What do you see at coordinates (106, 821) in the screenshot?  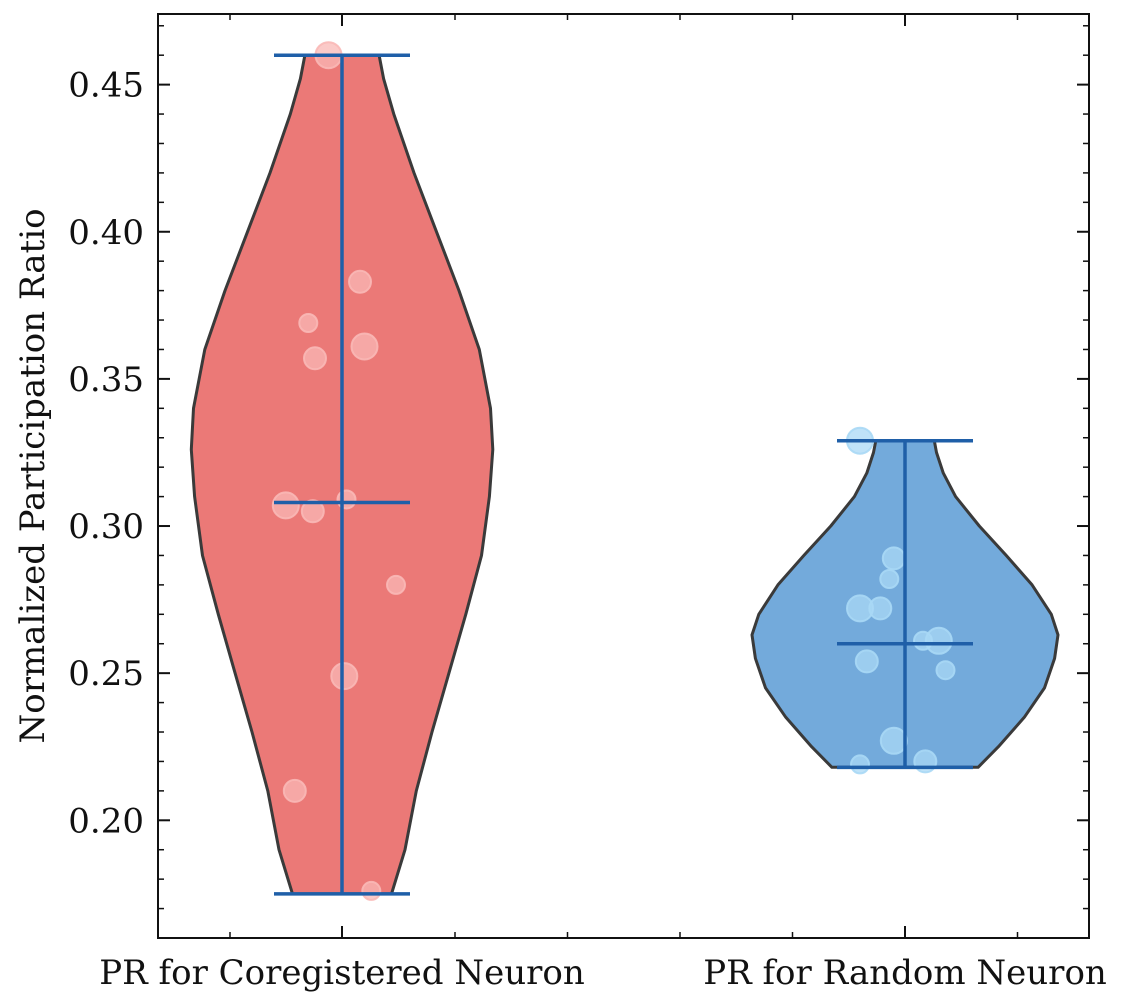 I see `y-tick-label: 0.20` at bounding box center [106, 821].